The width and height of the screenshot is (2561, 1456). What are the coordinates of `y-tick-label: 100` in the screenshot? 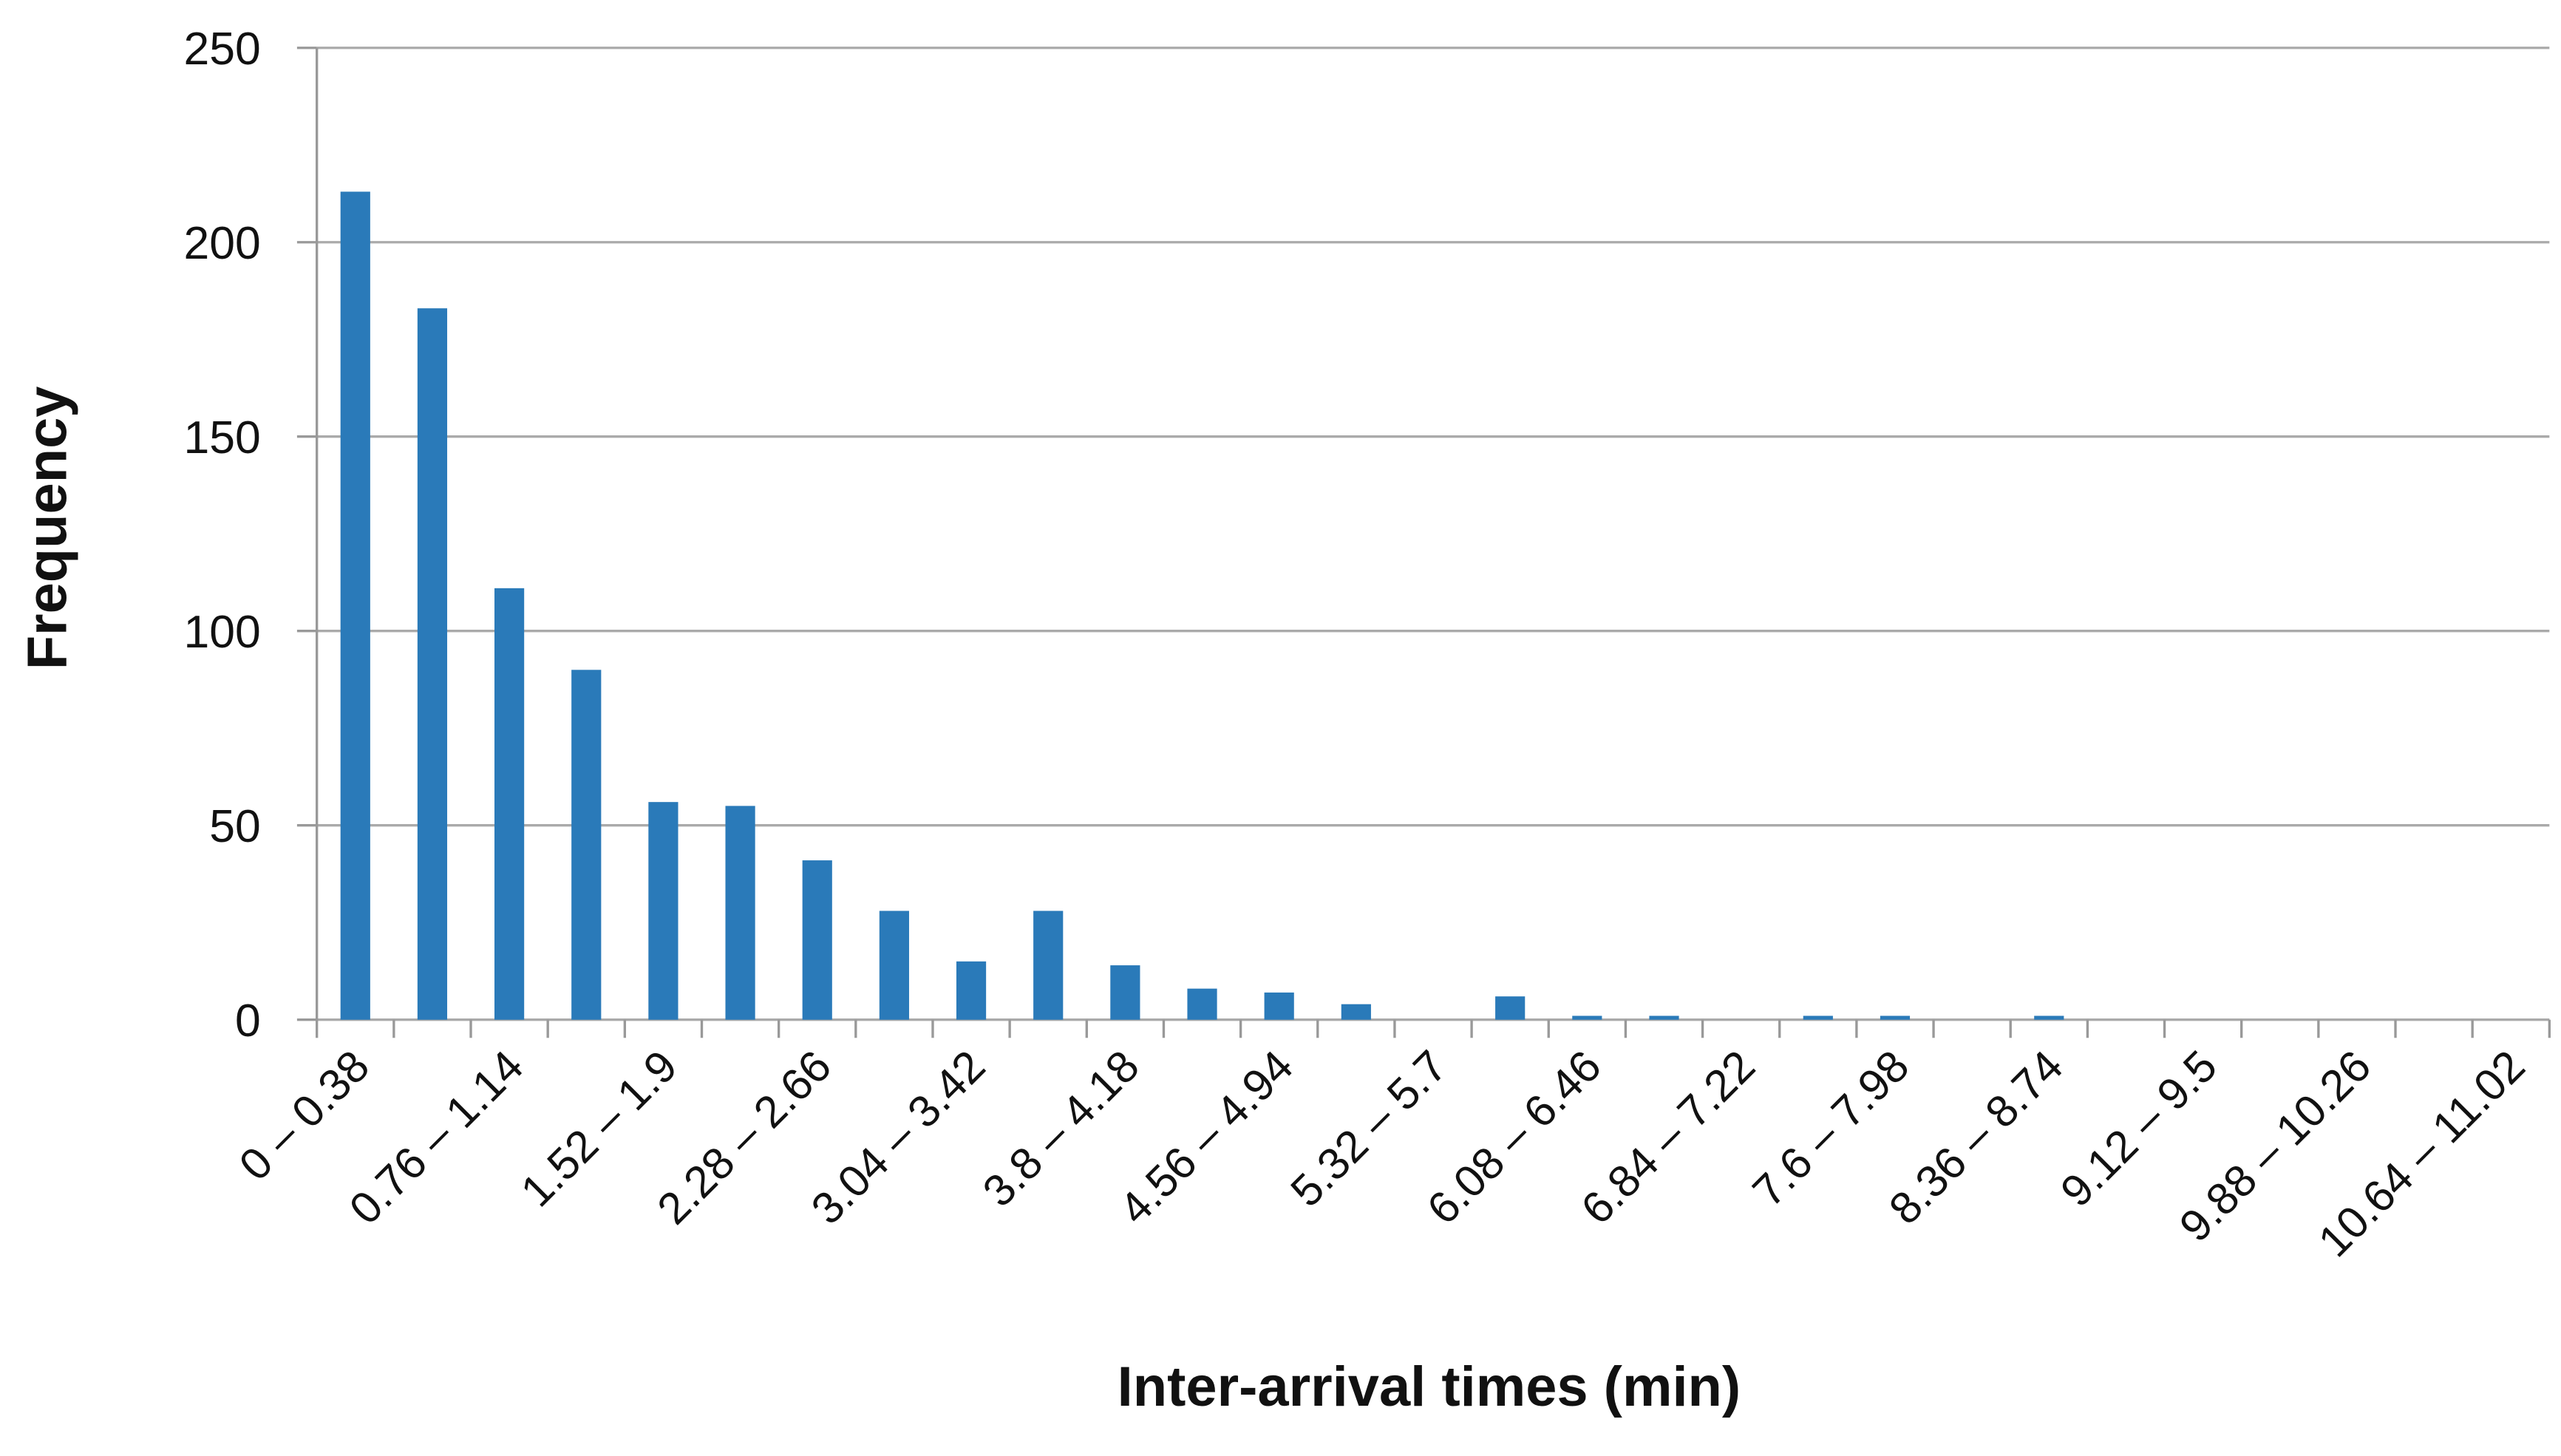 It's located at (223, 632).